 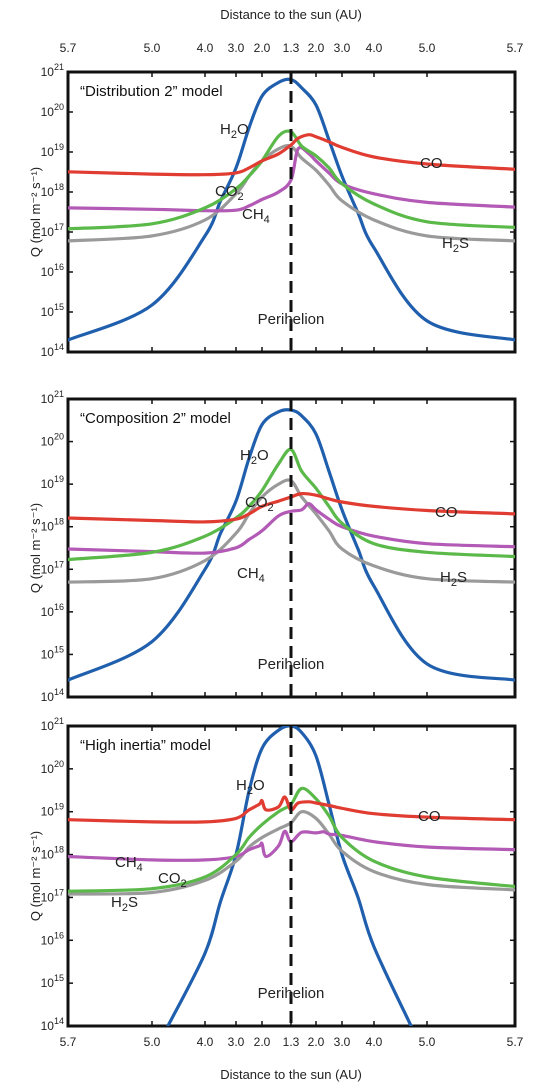 I want to click on bottom-tick-label: 1.3, so click(x=291, y=1042).